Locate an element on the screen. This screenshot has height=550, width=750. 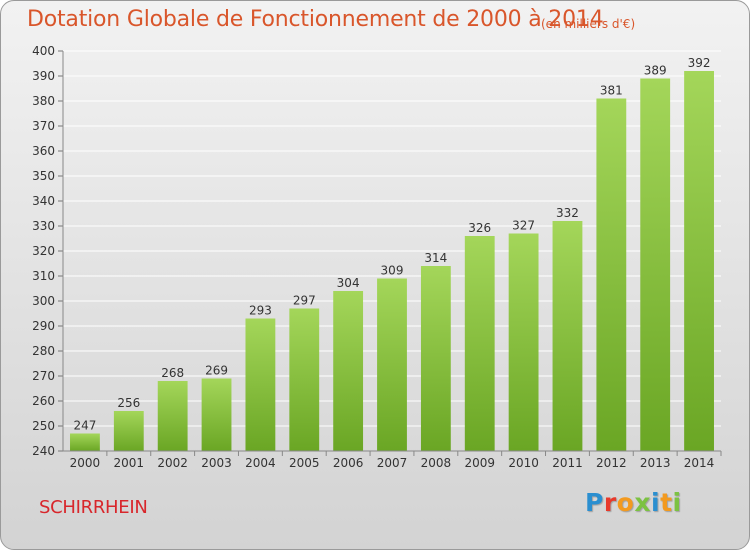
x-tick-label-2014: 2014 is located at coordinates (699, 463).